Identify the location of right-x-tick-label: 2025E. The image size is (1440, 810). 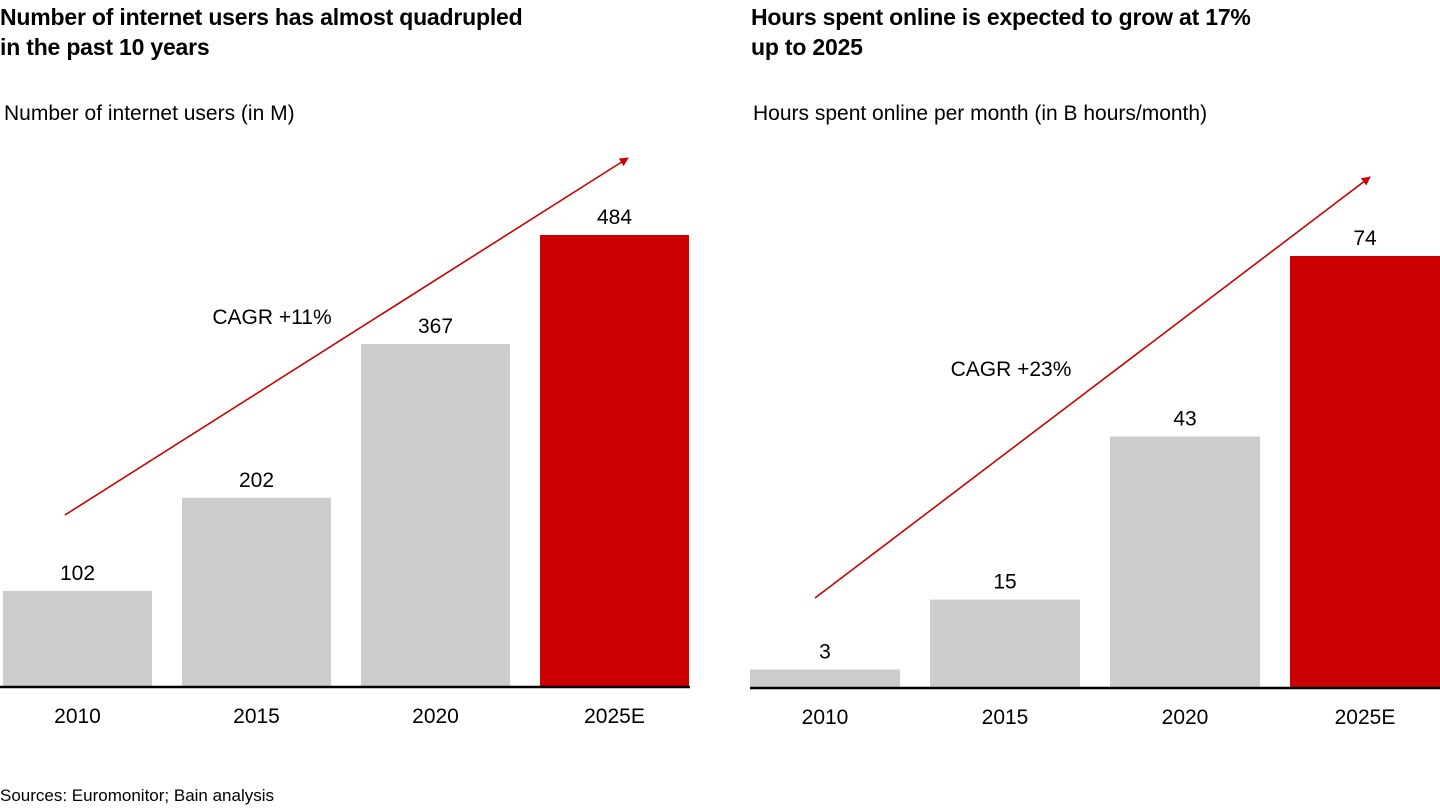
(1365, 717).